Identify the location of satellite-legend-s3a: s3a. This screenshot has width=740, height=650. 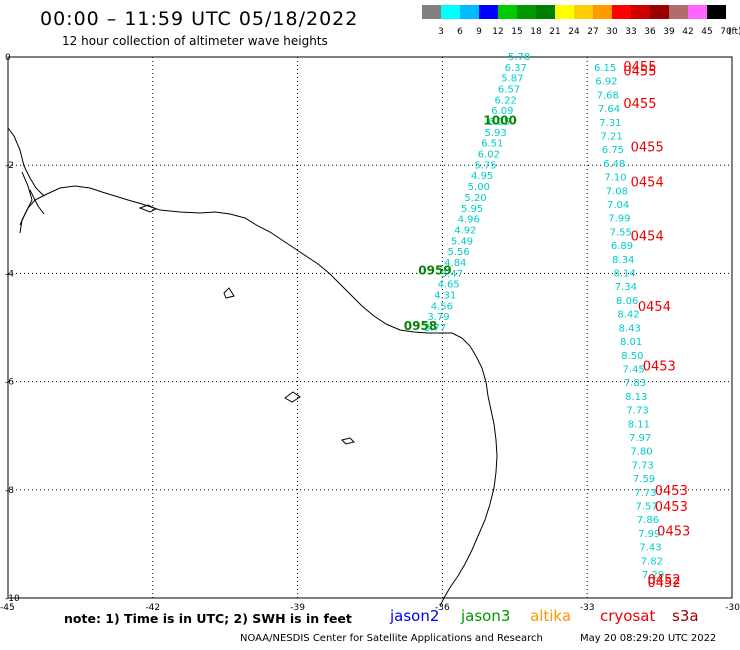
(685, 616).